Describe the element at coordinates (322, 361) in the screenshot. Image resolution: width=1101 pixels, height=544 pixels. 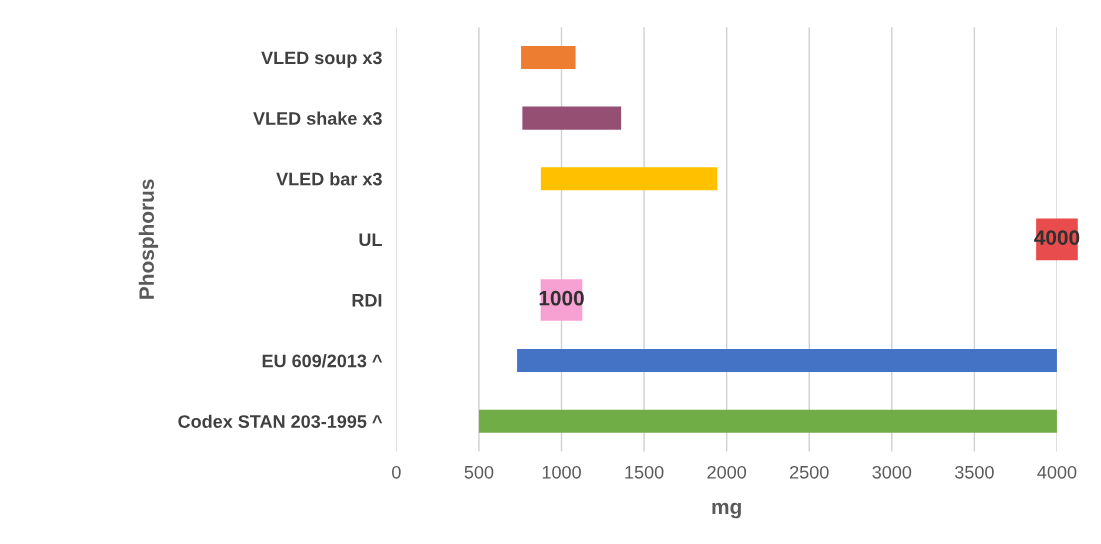
I see `y-tick-label: EU 609/2013 ^` at that location.